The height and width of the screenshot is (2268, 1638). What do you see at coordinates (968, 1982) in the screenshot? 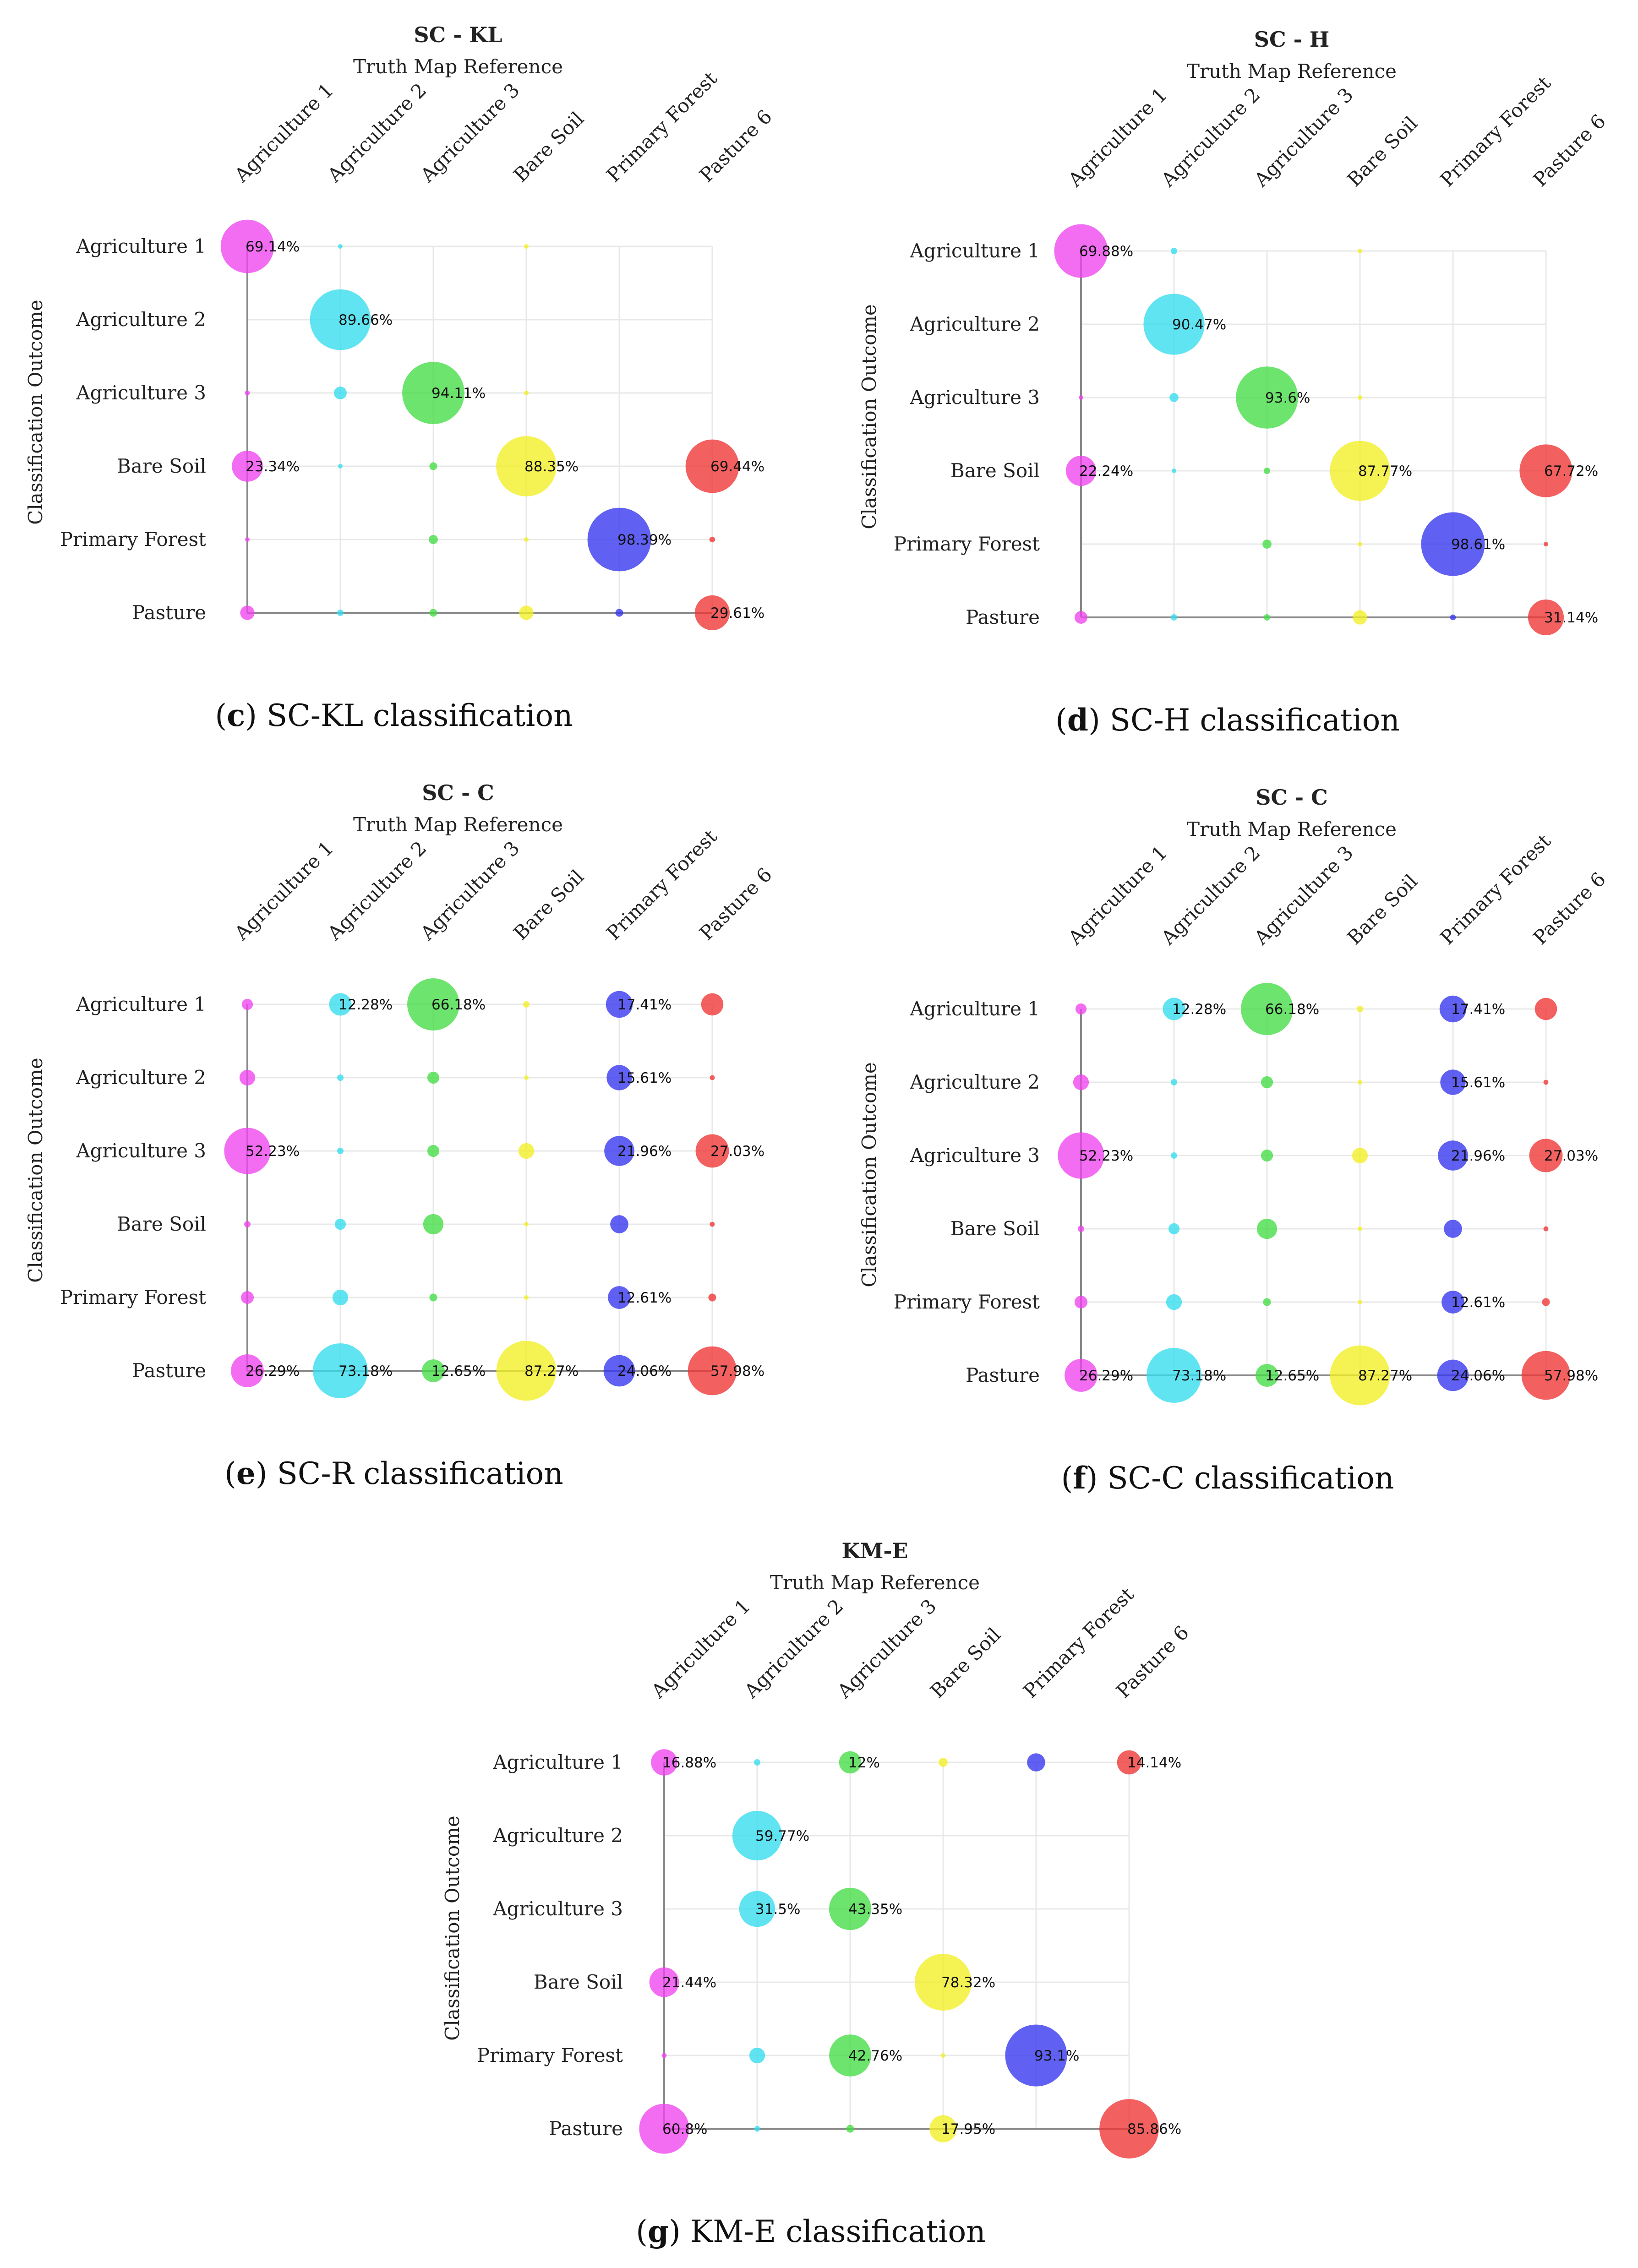
I see `bubble-value-label: 78.32%` at bounding box center [968, 1982].